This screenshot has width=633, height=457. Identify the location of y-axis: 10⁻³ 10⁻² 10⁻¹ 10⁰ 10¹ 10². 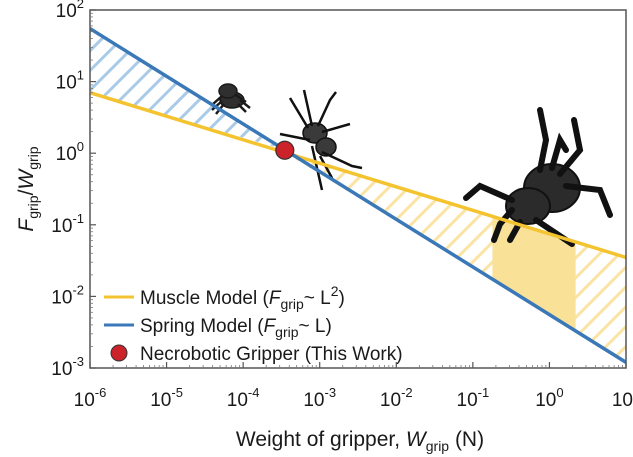
(73, 190).